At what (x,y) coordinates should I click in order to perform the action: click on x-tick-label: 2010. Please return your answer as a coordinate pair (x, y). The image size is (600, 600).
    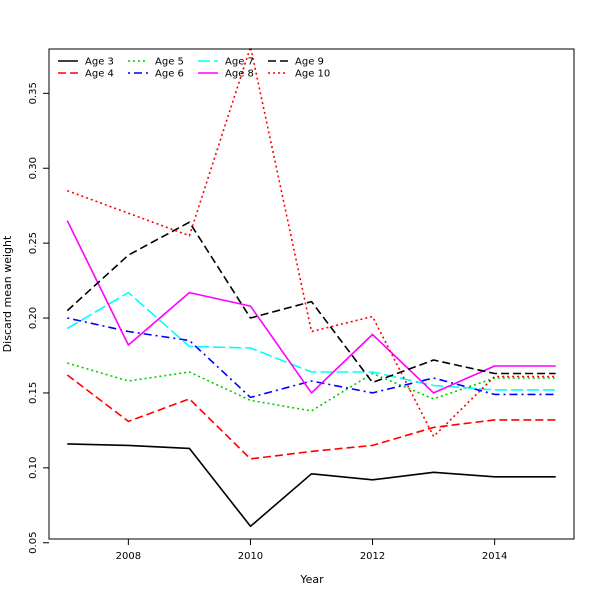
    Looking at the image, I should click on (250, 556).